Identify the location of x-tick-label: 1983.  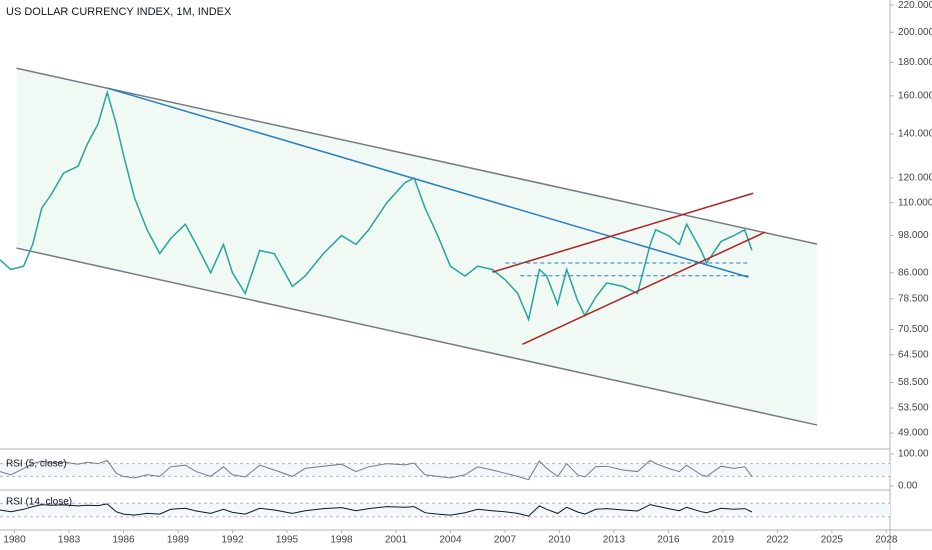
(69, 540).